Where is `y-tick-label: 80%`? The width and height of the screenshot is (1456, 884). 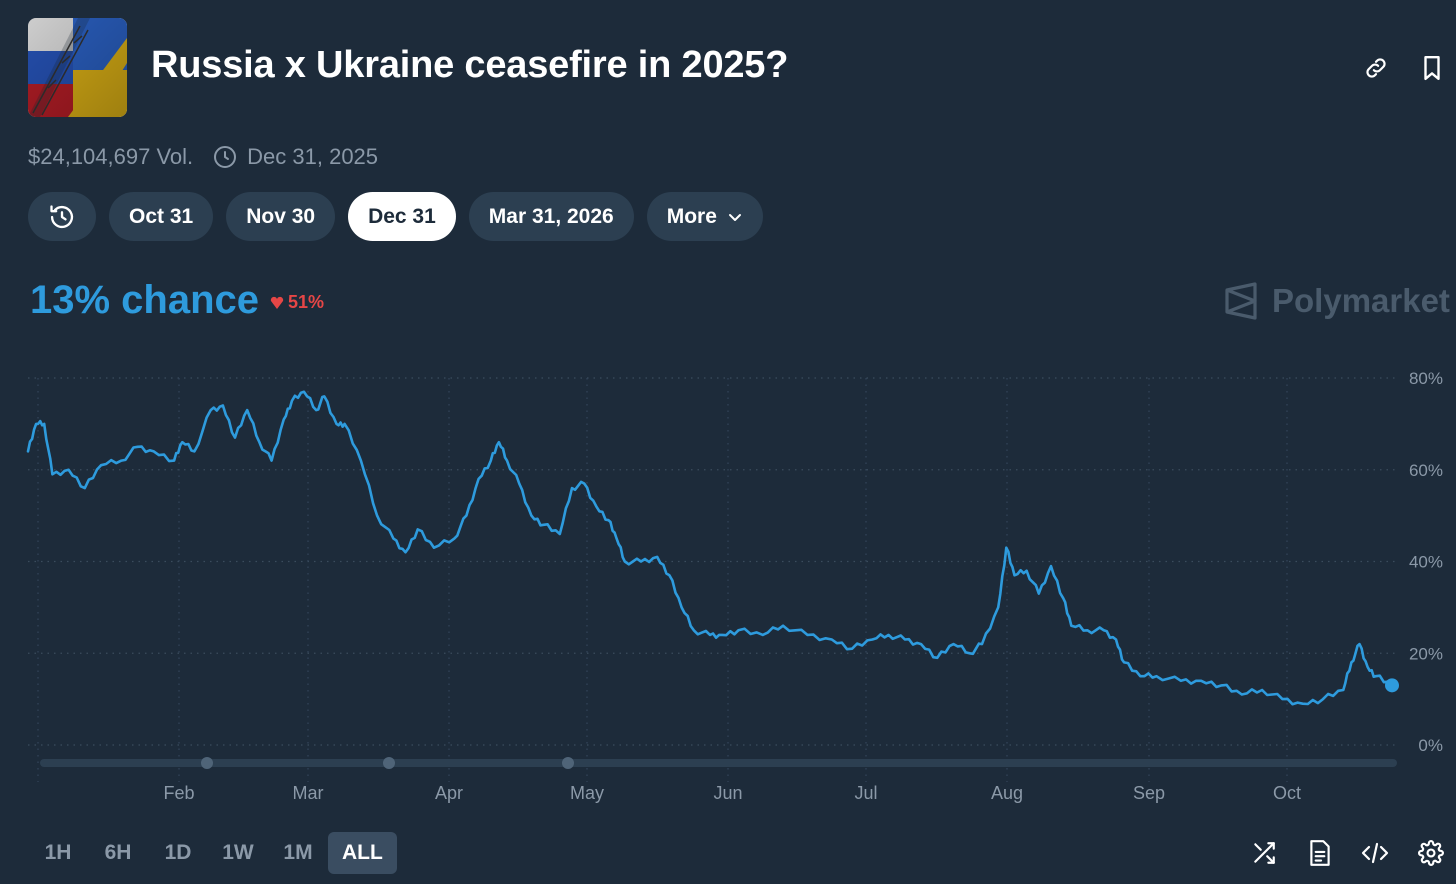 y-tick-label: 80% is located at coordinates (1426, 378).